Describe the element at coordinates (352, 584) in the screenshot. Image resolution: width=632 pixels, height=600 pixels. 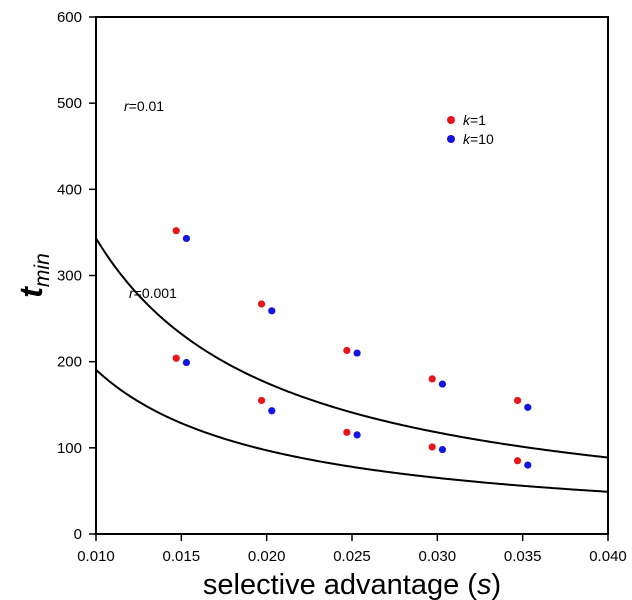
I see `x-axis-label: selective advantage (s)` at that location.